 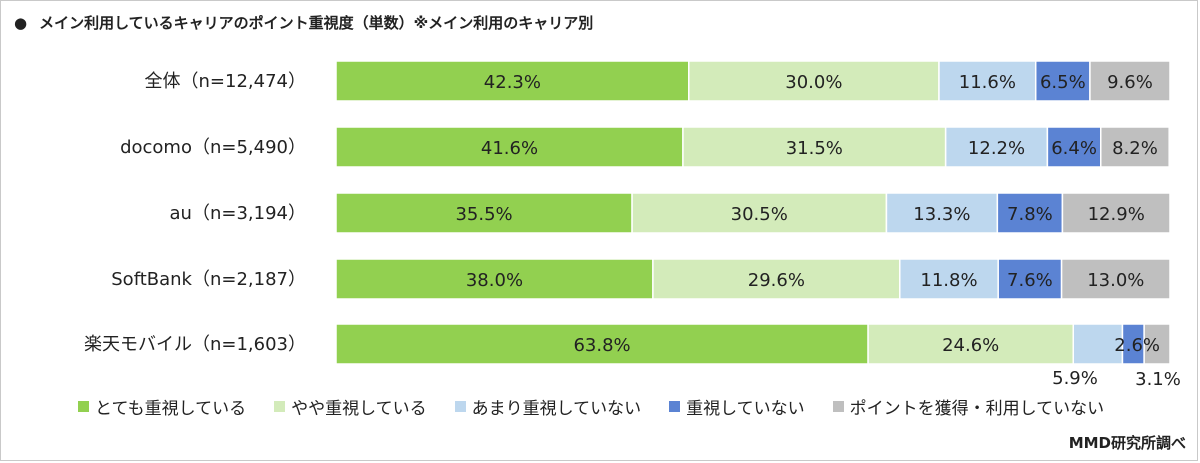 I want to click on data-label: 24.6%, so click(x=970, y=345).